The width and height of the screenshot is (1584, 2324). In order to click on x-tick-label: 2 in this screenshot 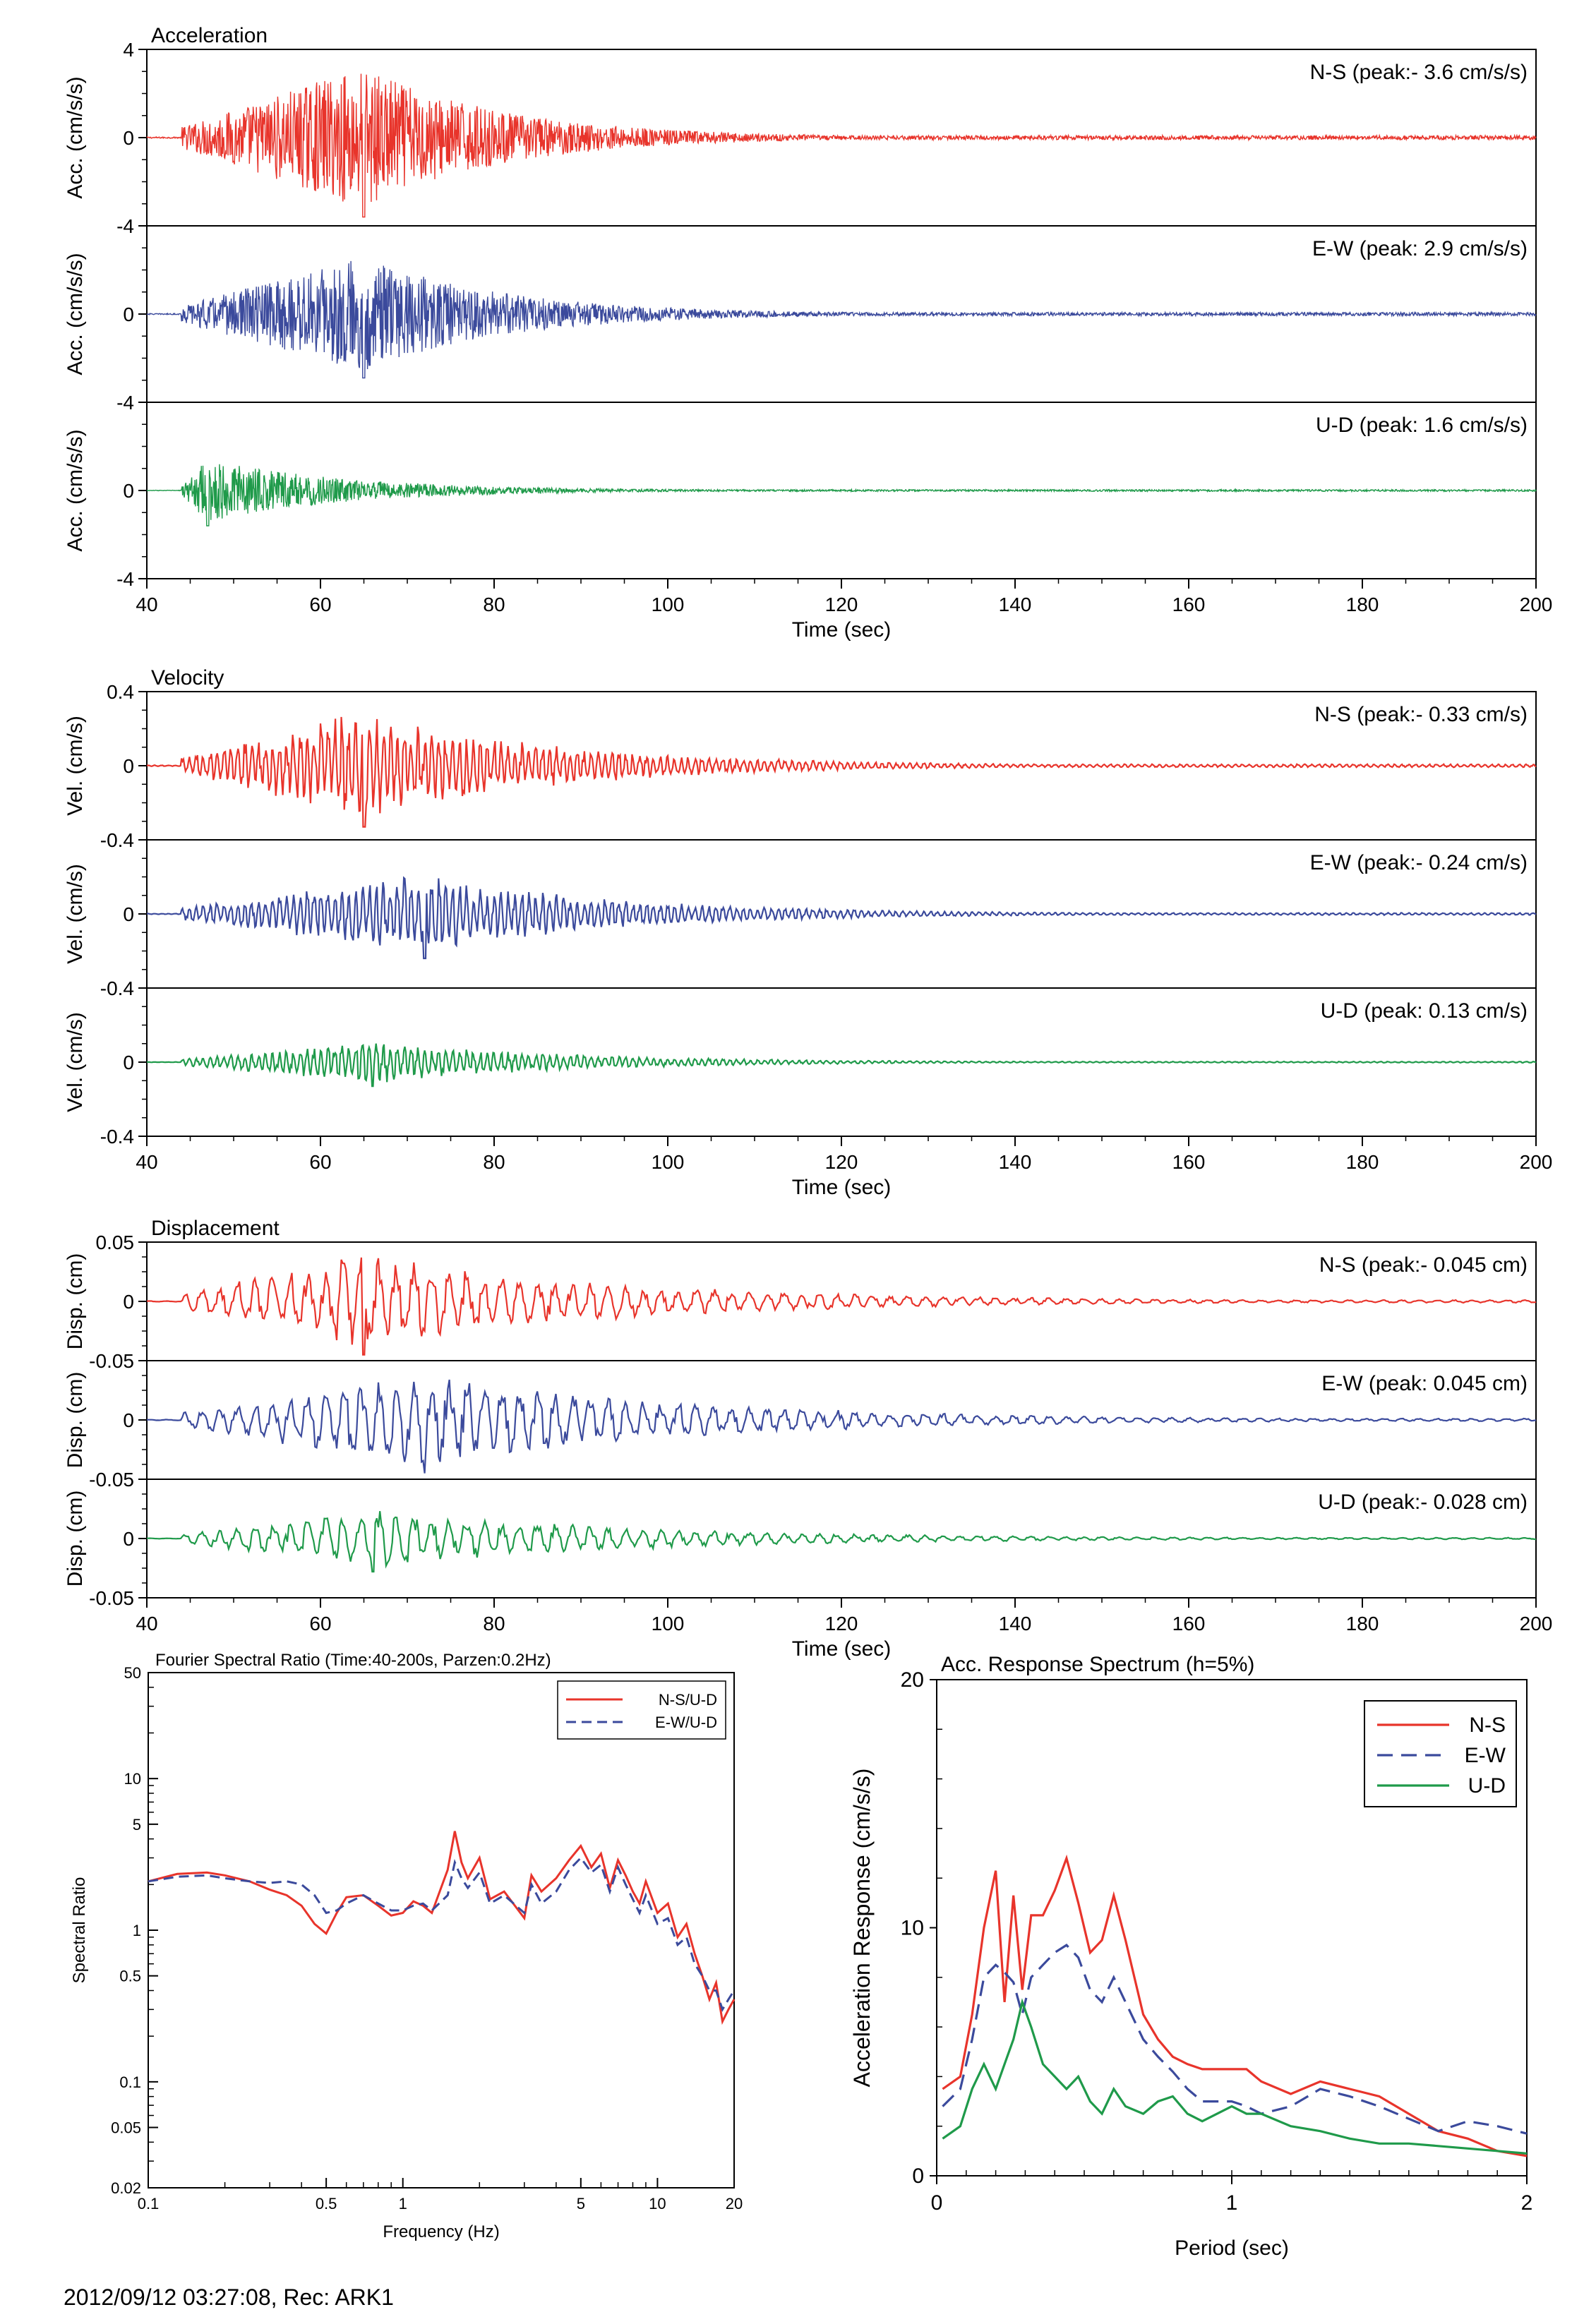, I will do `click(1527, 2203)`.